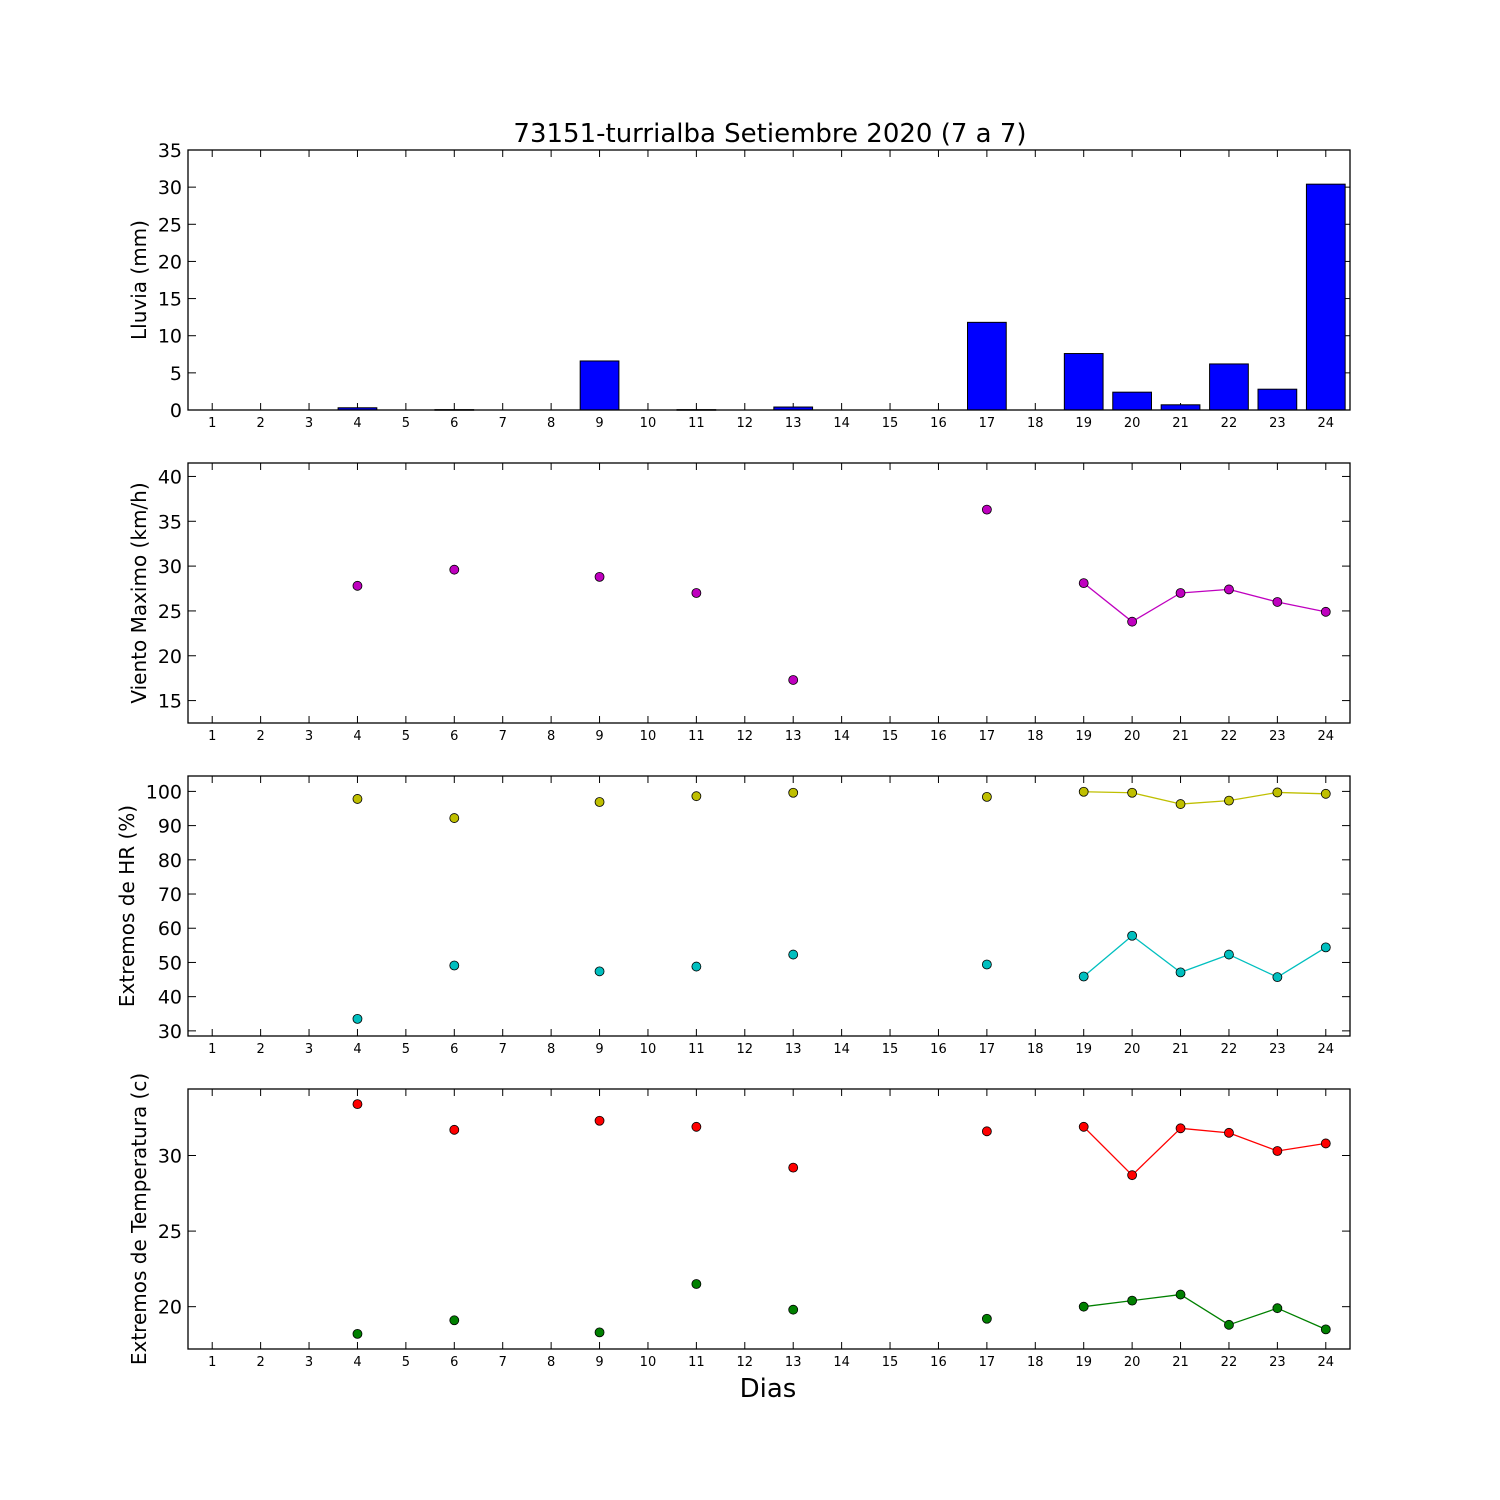 The image size is (1500, 1500). What do you see at coordinates (170, 963) in the screenshot?
I see `y-tick-label: 50` at bounding box center [170, 963].